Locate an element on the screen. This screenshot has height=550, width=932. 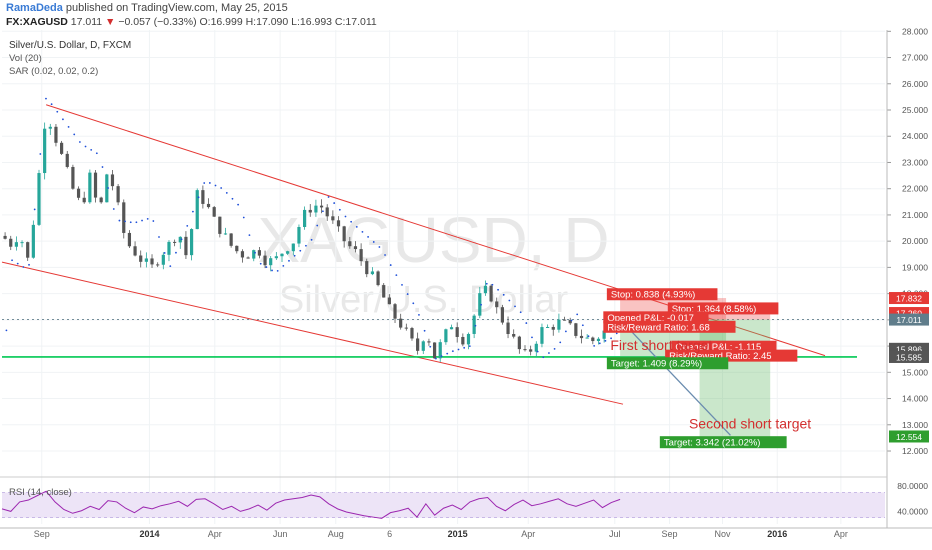
annotation-text: First short target is located at coordinates (661, 345).